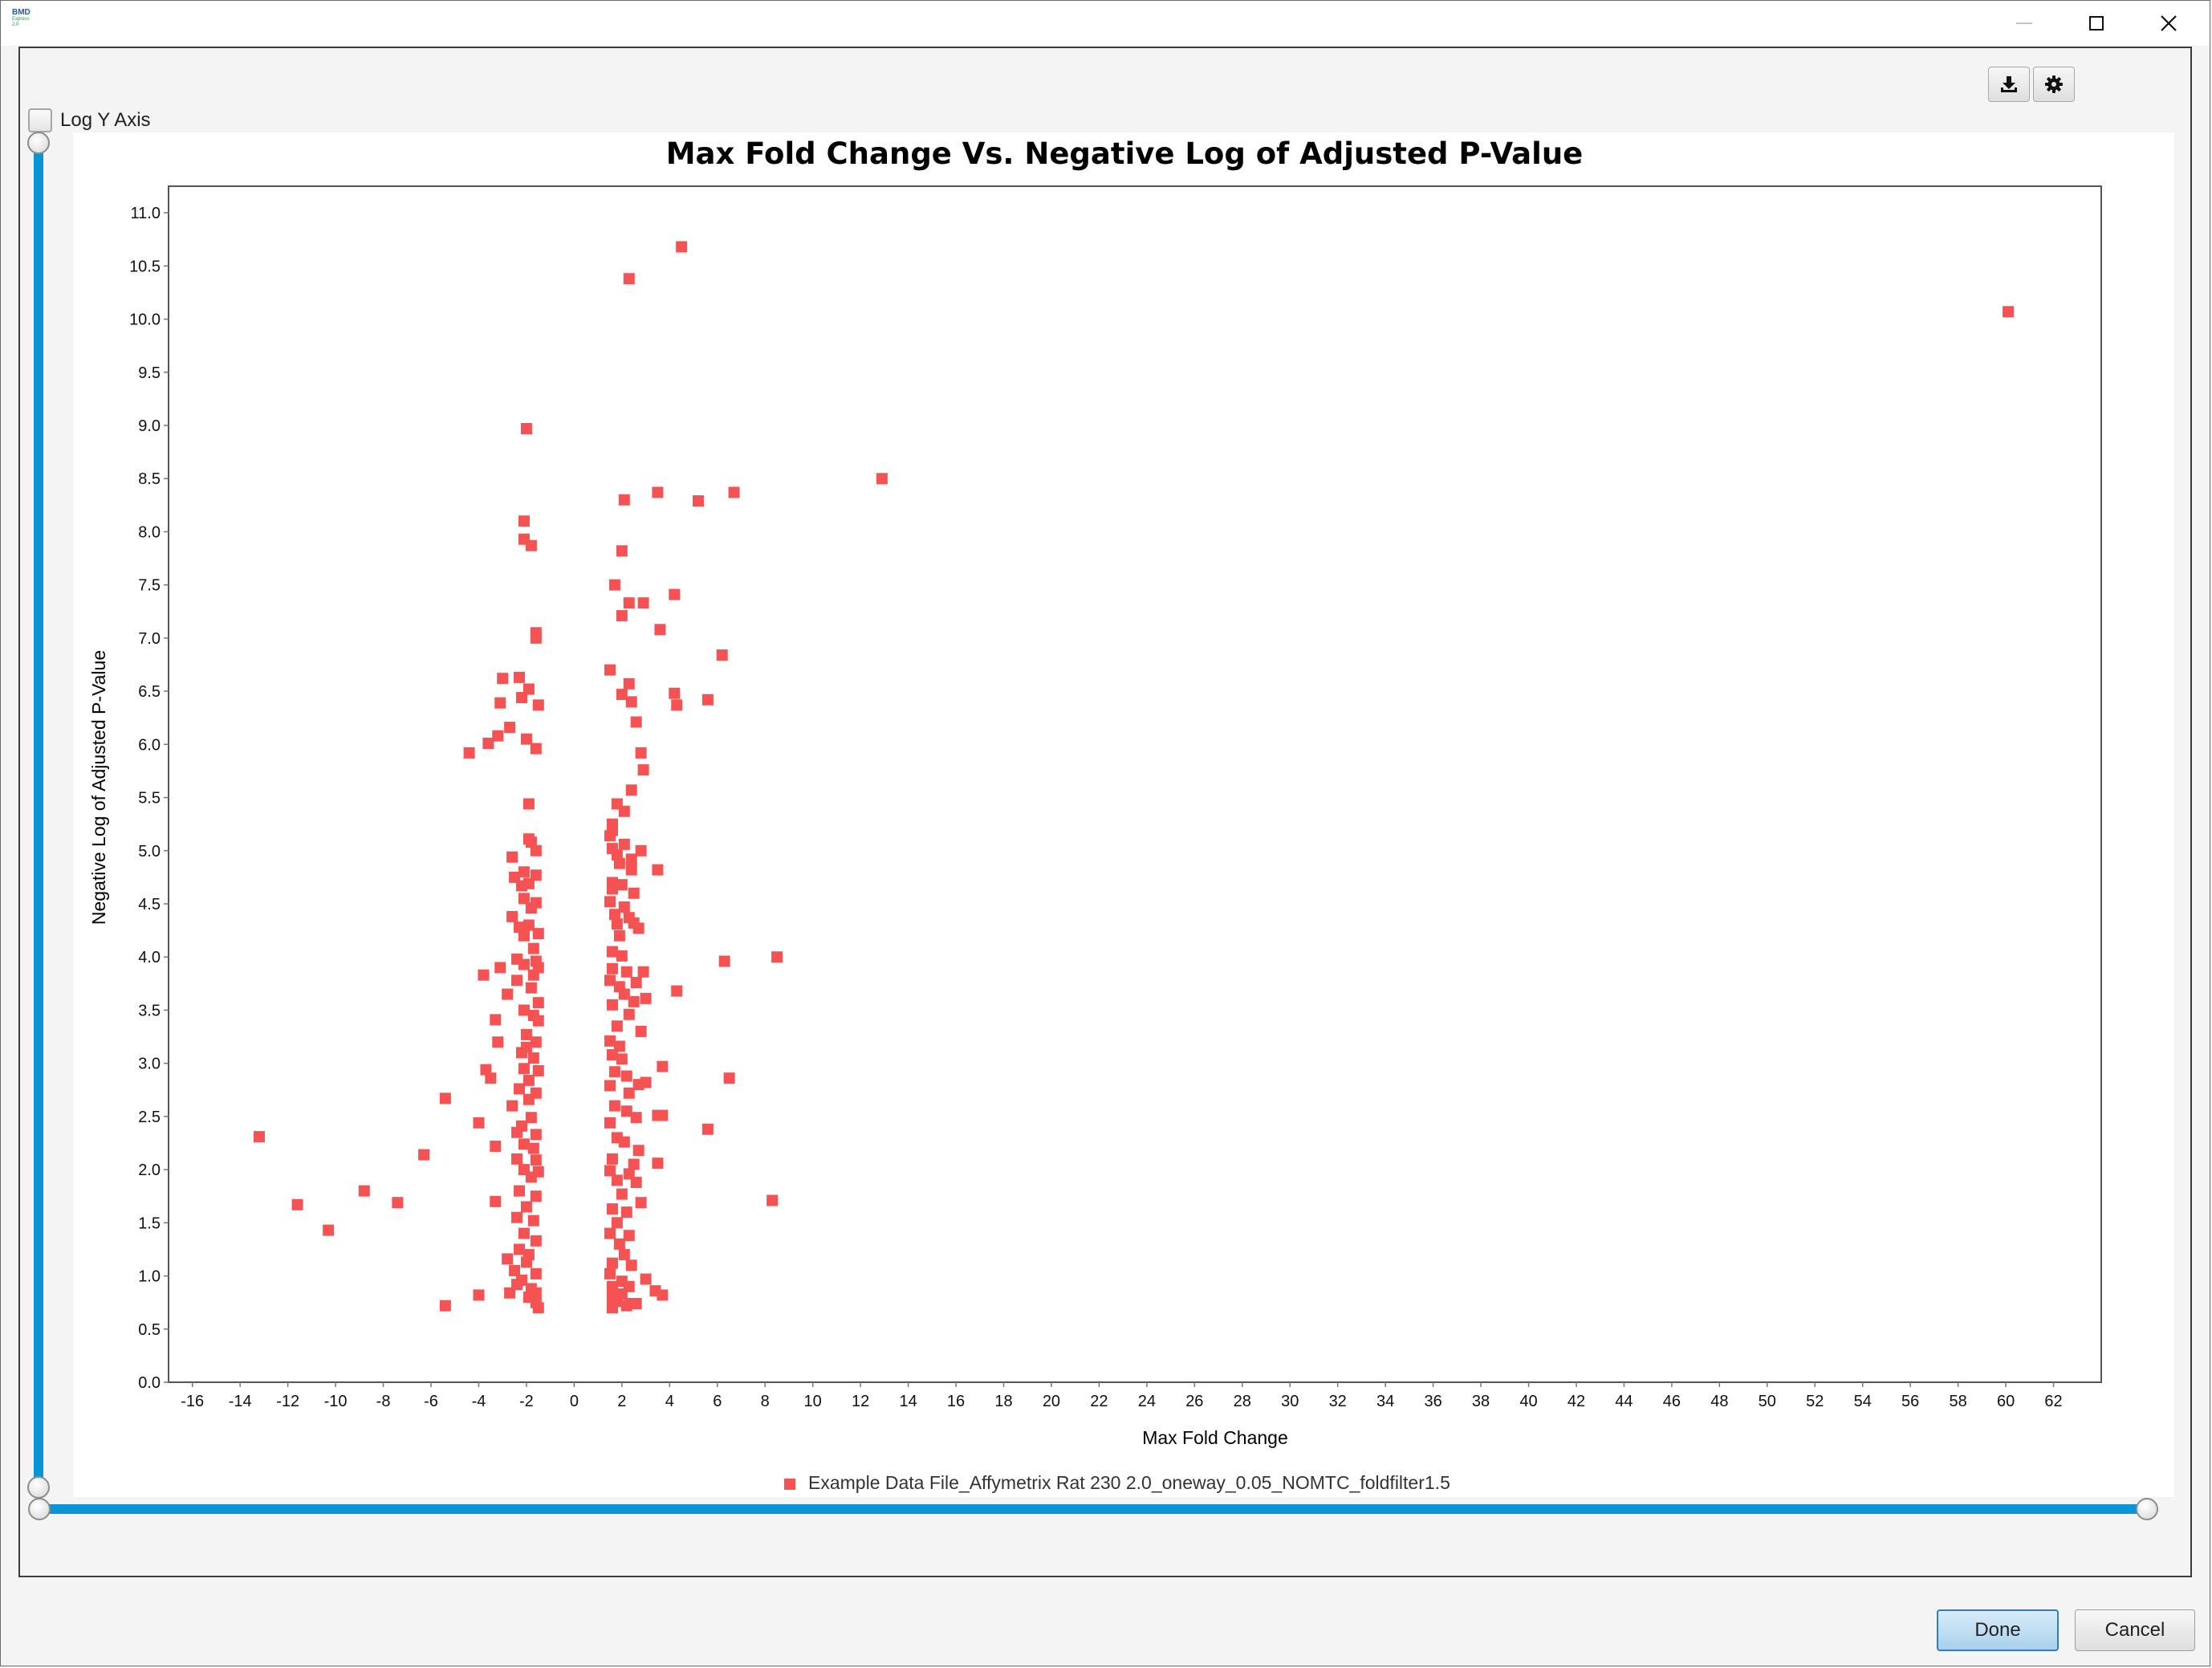 This screenshot has height=1668, width=2212. I want to click on x-tick-label: 6, so click(718, 1401).